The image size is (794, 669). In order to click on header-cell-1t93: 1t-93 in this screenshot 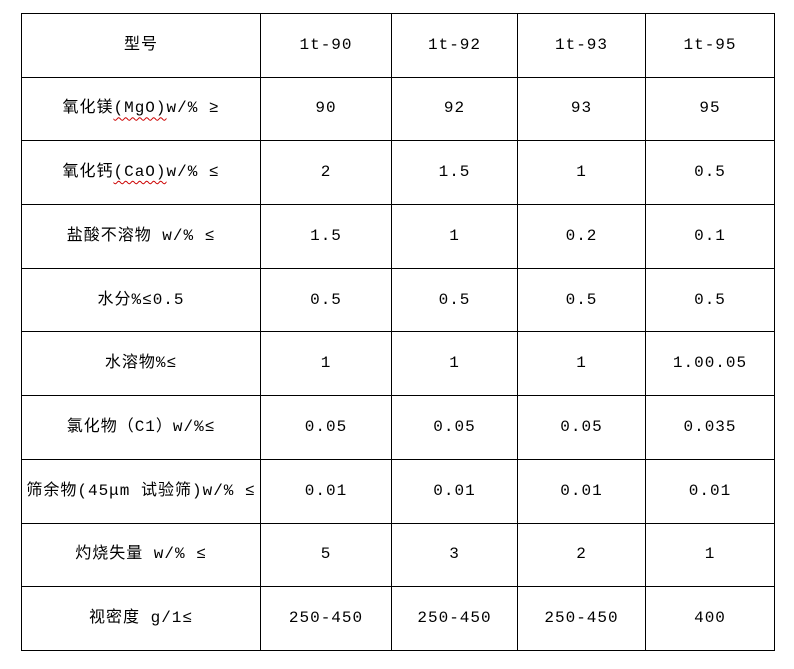, I will do `click(581, 45)`.